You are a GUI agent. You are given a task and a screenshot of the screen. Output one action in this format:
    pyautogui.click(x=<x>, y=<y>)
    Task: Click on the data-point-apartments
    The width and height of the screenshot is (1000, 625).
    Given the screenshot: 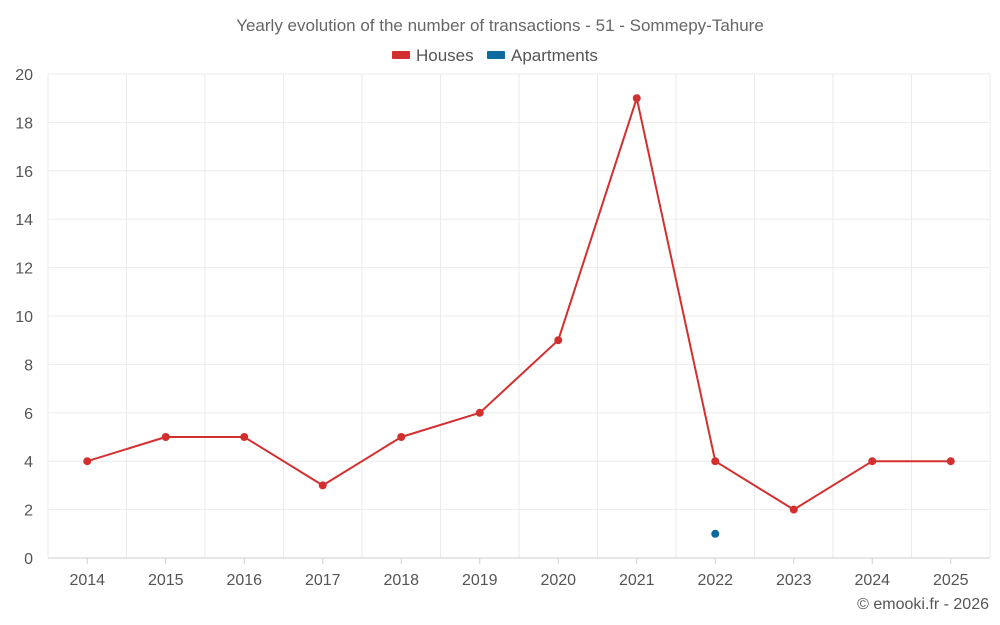 What is the action you would take?
    pyautogui.click(x=715, y=533)
    